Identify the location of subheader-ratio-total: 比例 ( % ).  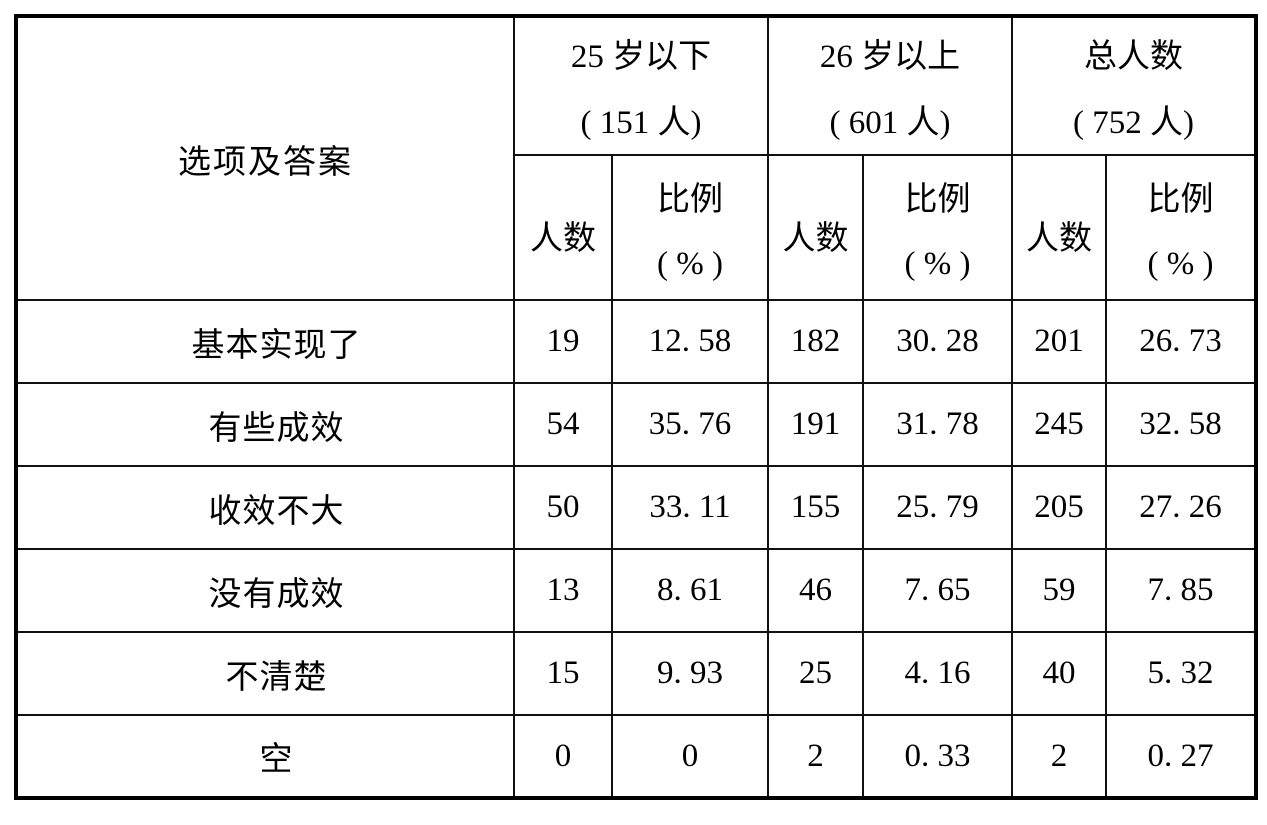
(1181, 227).